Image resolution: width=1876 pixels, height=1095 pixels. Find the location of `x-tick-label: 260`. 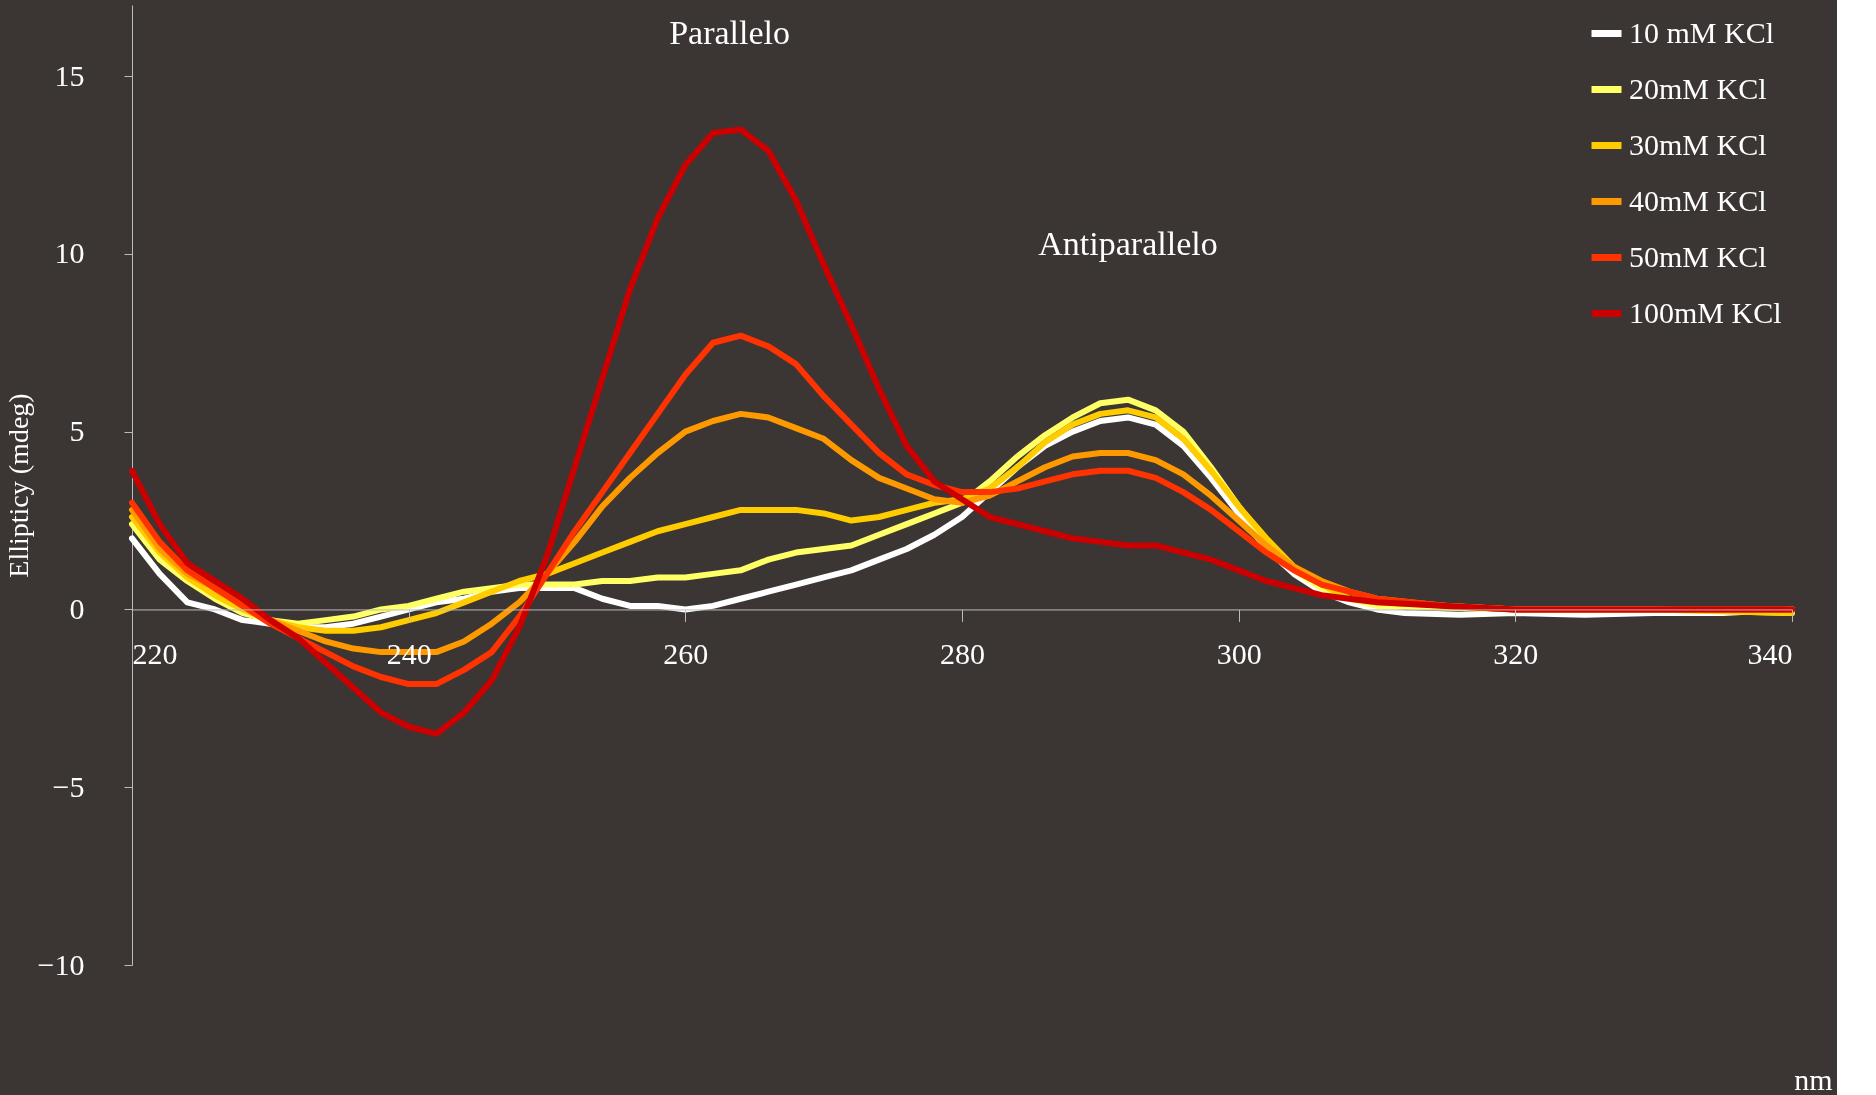

x-tick-label: 260 is located at coordinates (686, 653).